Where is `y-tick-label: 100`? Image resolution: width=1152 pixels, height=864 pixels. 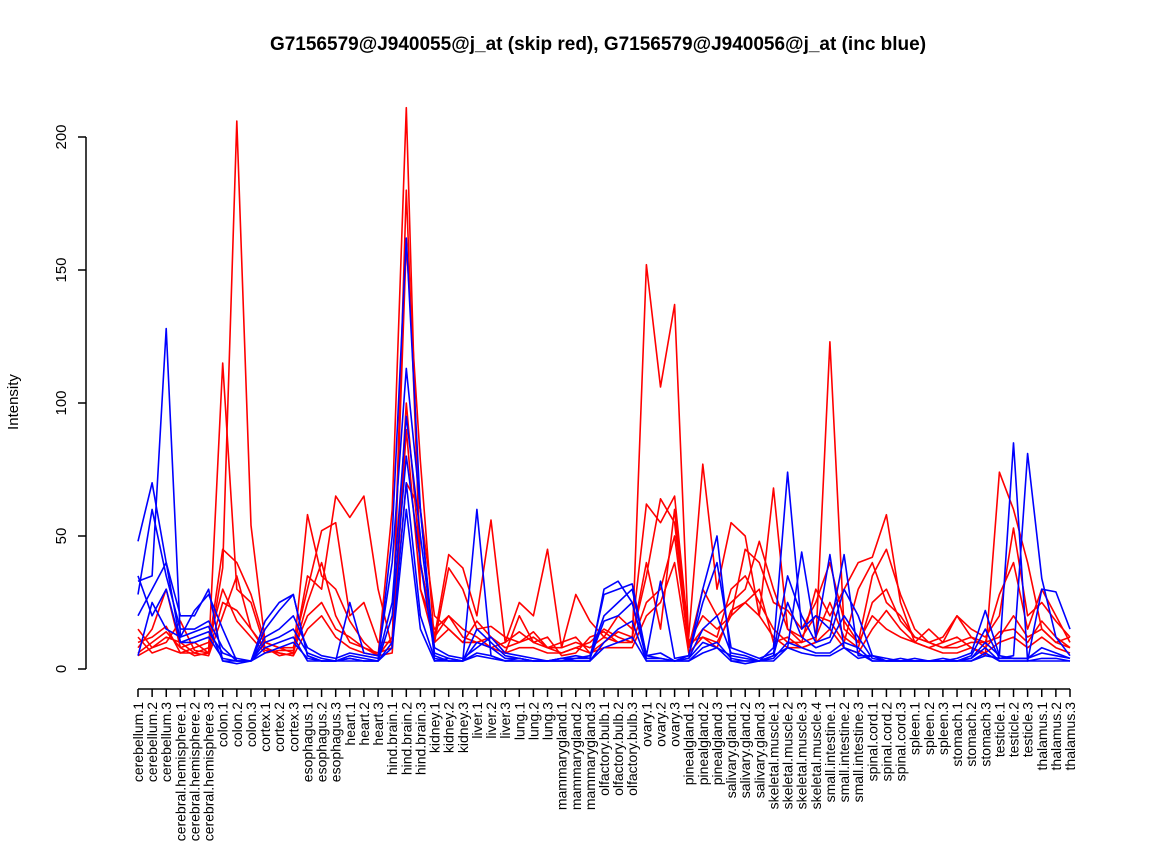
y-tick-label: 100 is located at coordinates (61, 402).